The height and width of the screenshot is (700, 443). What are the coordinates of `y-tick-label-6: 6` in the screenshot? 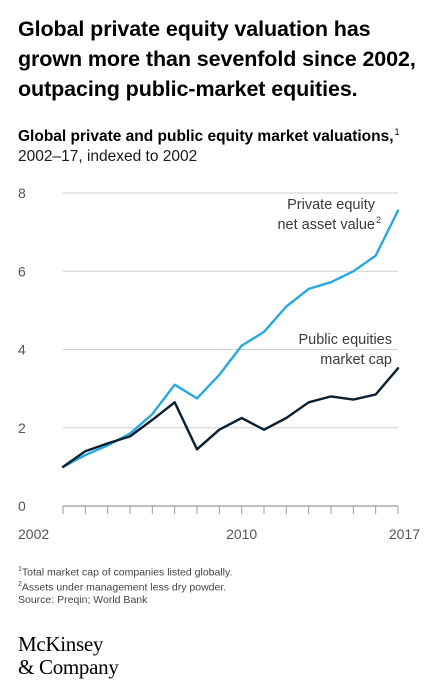 It's located at (22, 271).